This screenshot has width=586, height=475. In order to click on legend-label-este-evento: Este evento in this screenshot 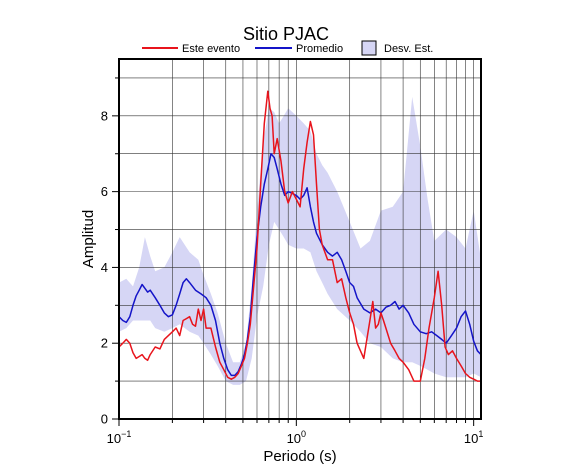, I will do `click(211, 49)`.